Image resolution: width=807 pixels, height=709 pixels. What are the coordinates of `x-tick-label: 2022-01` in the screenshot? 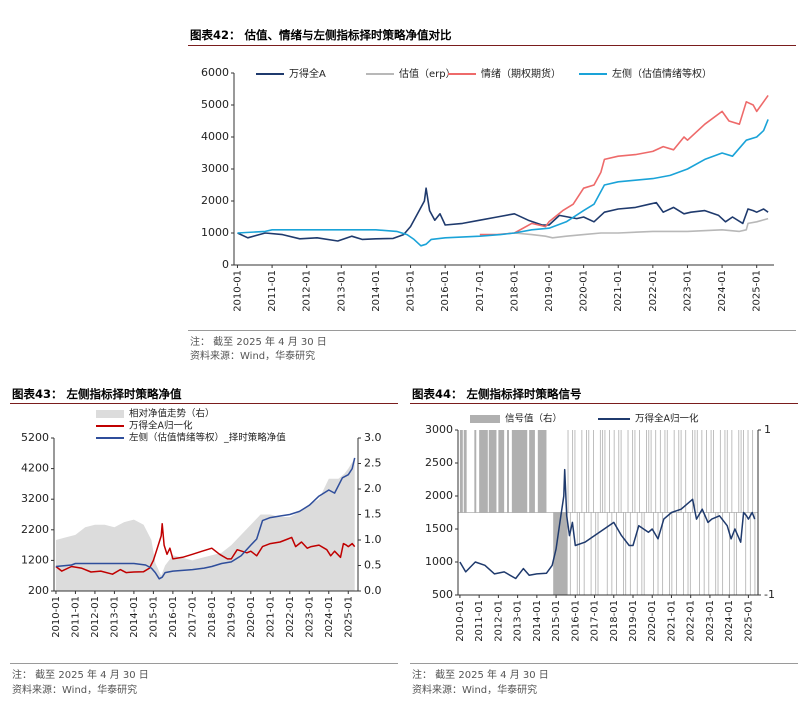 It's located at (290, 617).